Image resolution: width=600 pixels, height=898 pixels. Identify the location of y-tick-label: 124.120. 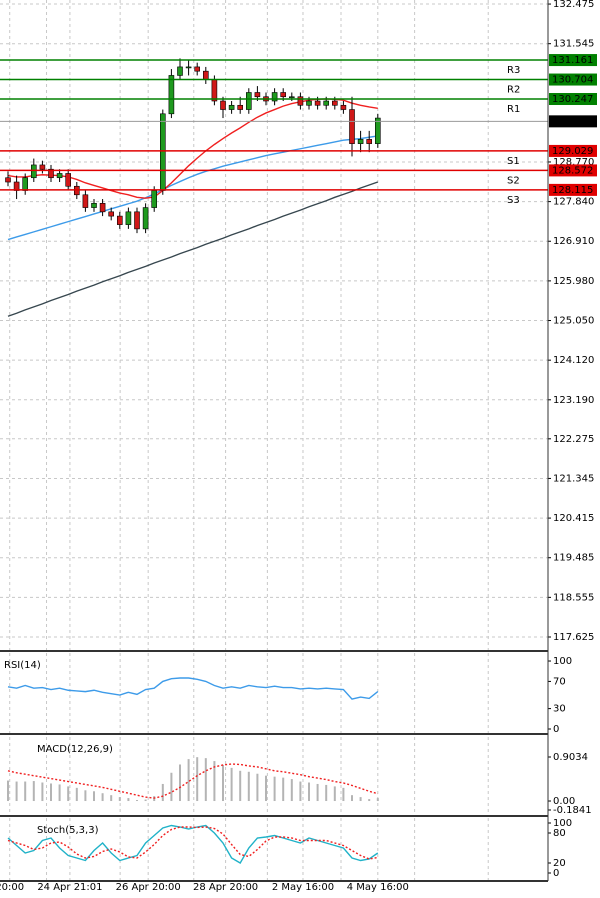
(573, 360).